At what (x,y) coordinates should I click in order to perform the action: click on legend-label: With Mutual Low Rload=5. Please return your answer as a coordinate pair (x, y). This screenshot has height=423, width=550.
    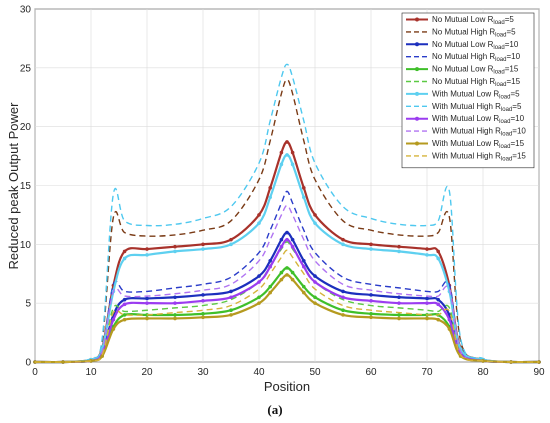
    Looking at the image, I should click on (476, 94).